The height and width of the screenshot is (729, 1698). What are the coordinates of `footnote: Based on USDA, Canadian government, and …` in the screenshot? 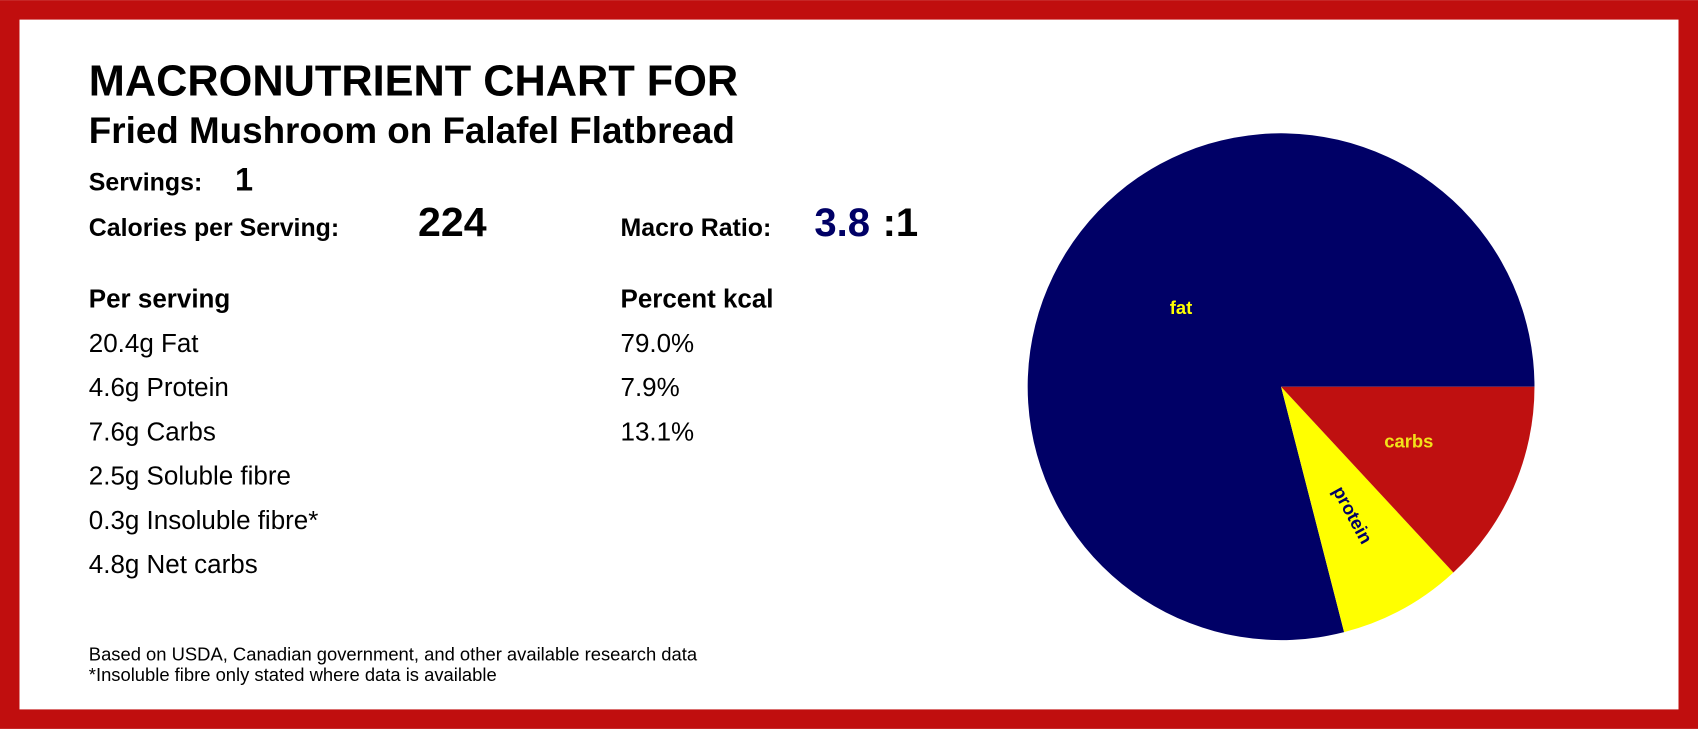 It's located at (393, 654).